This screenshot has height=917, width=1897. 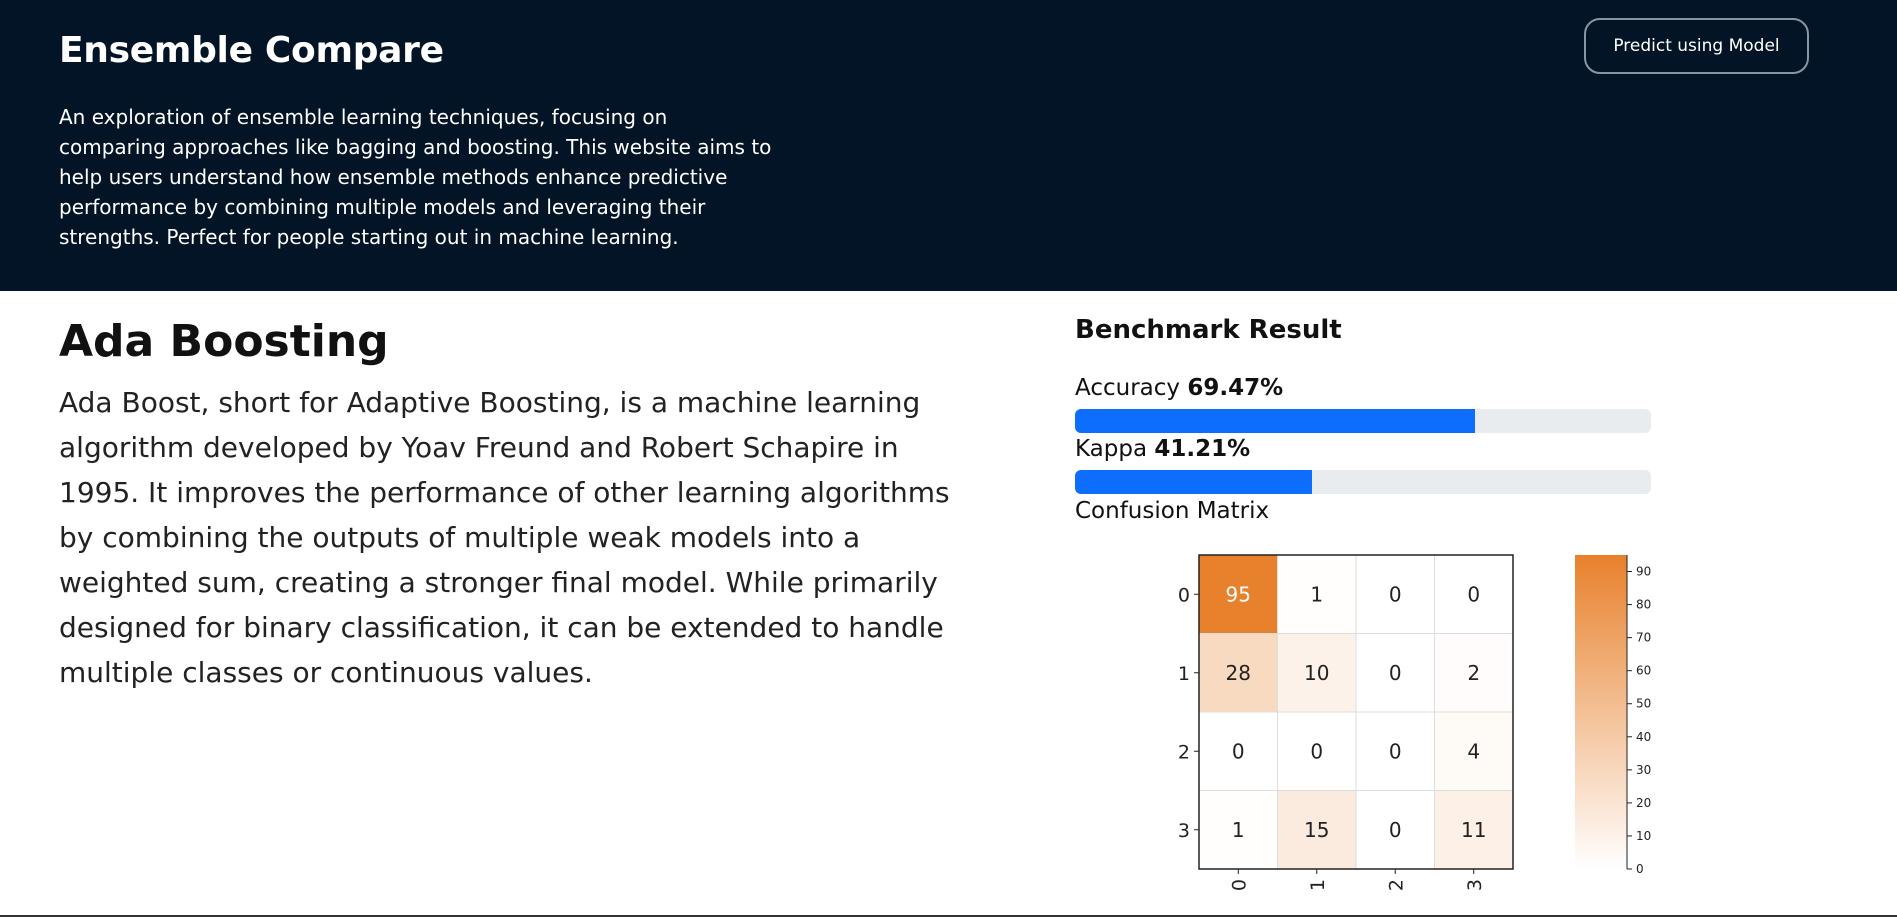 What do you see at coordinates (1318, 885) in the screenshot?
I see `col-tick-label: 1` at bounding box center [1318, 885].